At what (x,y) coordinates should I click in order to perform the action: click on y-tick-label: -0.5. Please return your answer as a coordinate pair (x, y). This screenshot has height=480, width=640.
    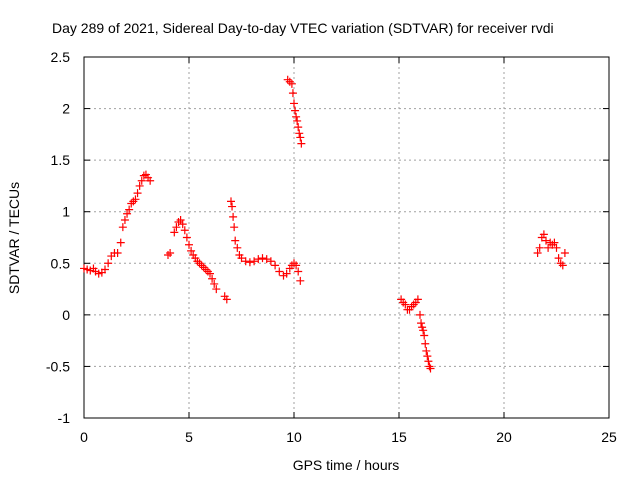
    Looking at the image, I should click on (58, 366).